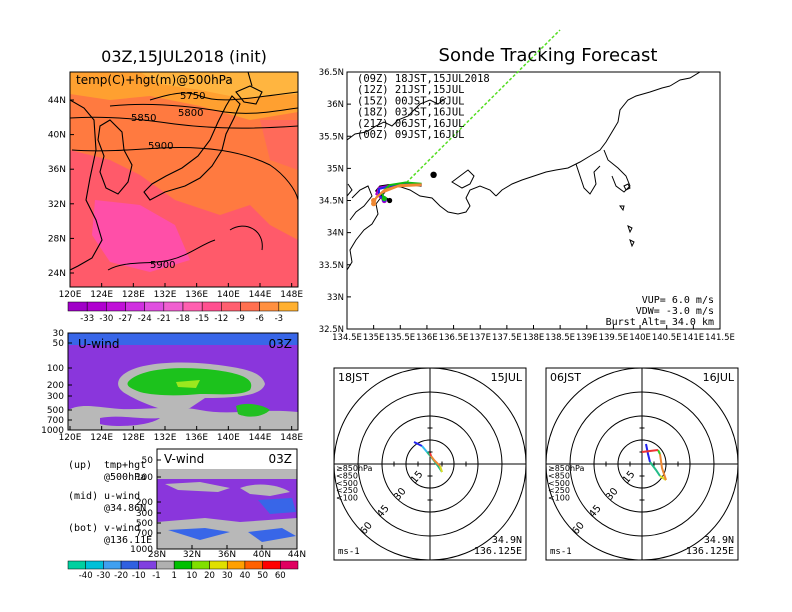 This screenshot has width=792, height=612. What do you see at coordinates (196, 438) in the screenshot?
I see `u-x-tick-label: 136E` at bounding box center [196, 438].